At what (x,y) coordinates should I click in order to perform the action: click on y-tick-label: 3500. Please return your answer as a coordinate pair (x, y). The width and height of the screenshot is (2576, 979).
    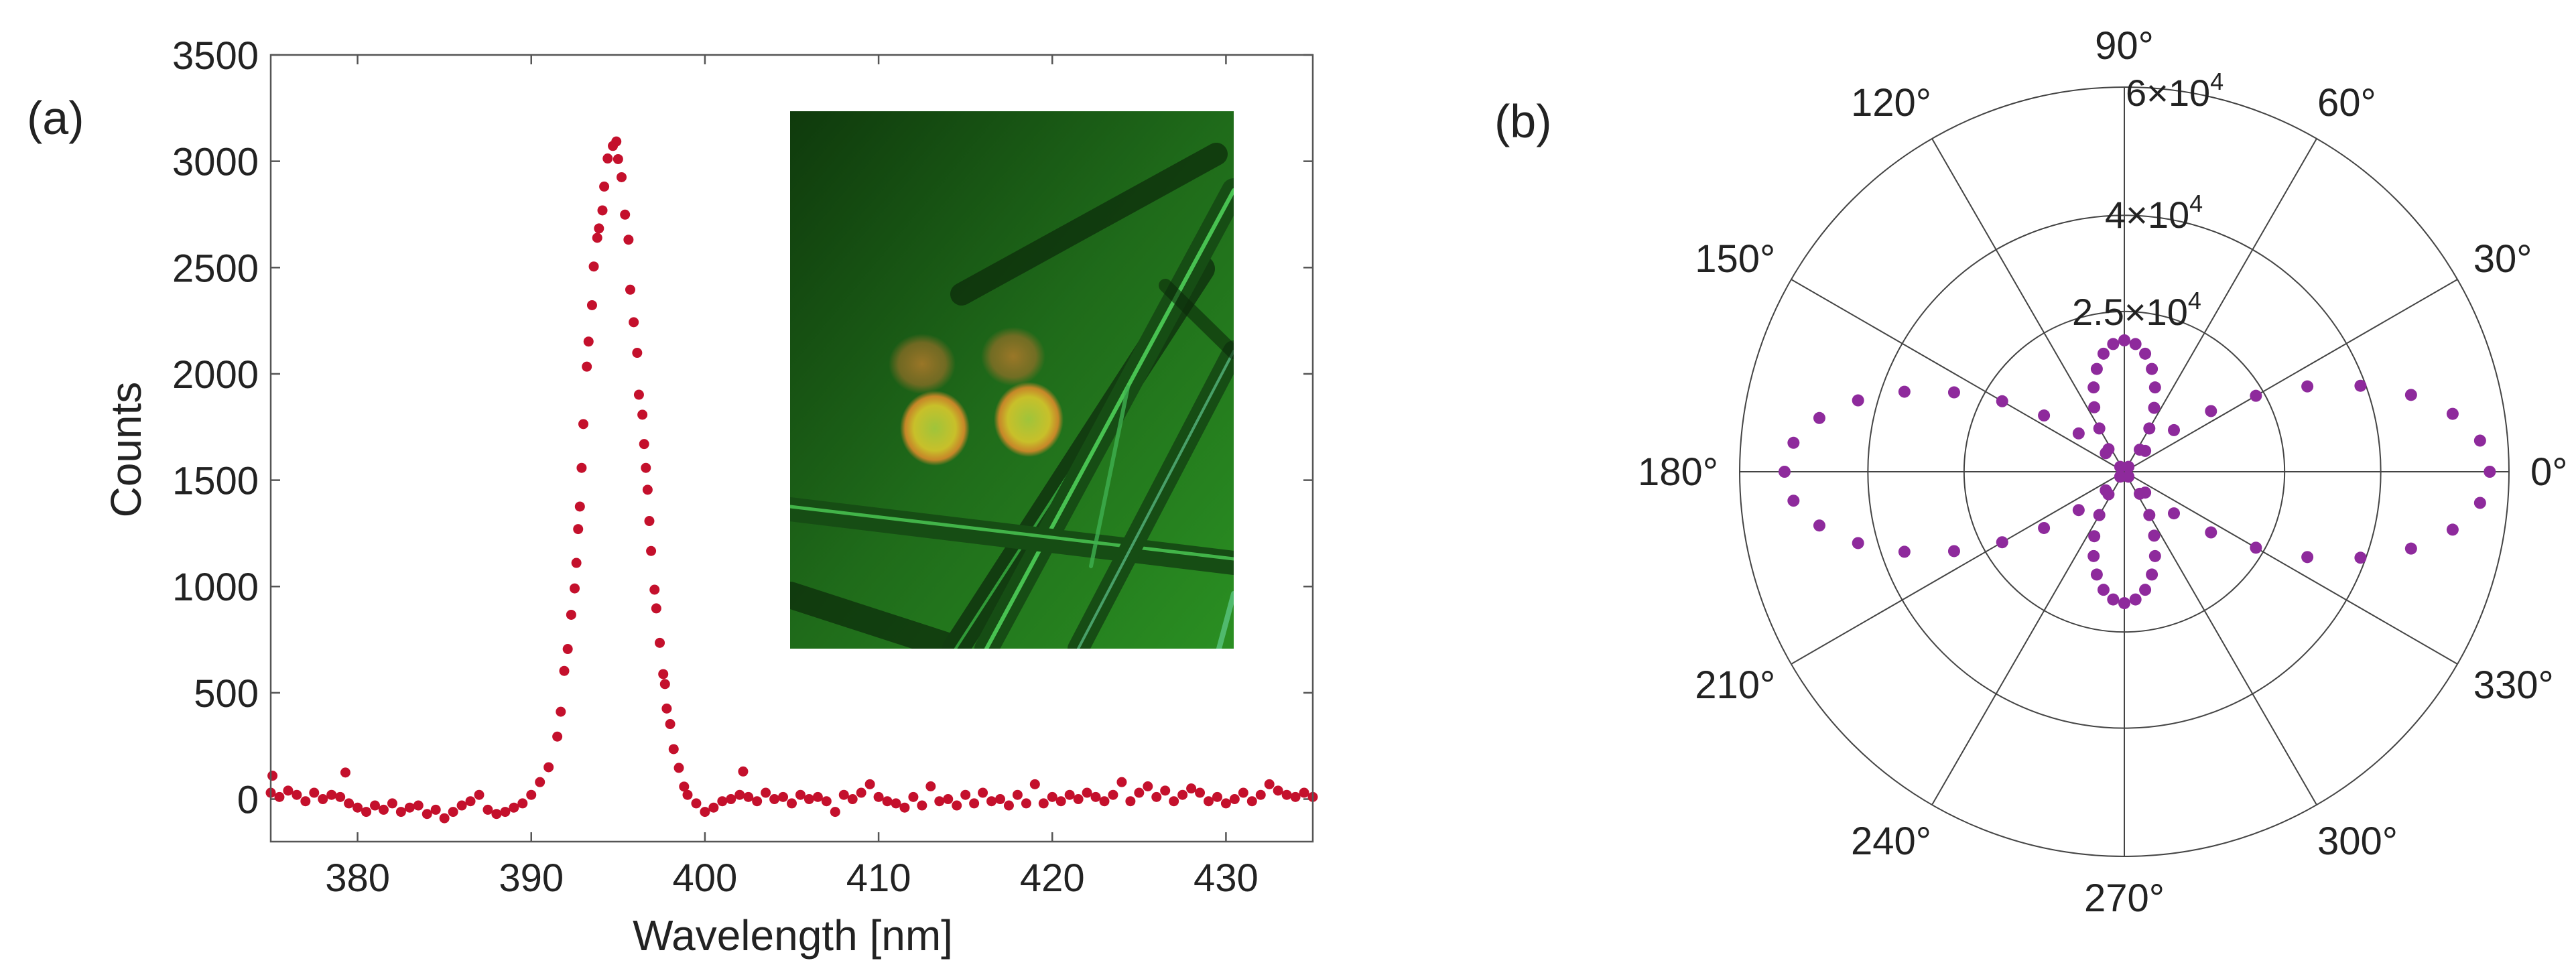
    Looking at the image, I should click on (215, 56).